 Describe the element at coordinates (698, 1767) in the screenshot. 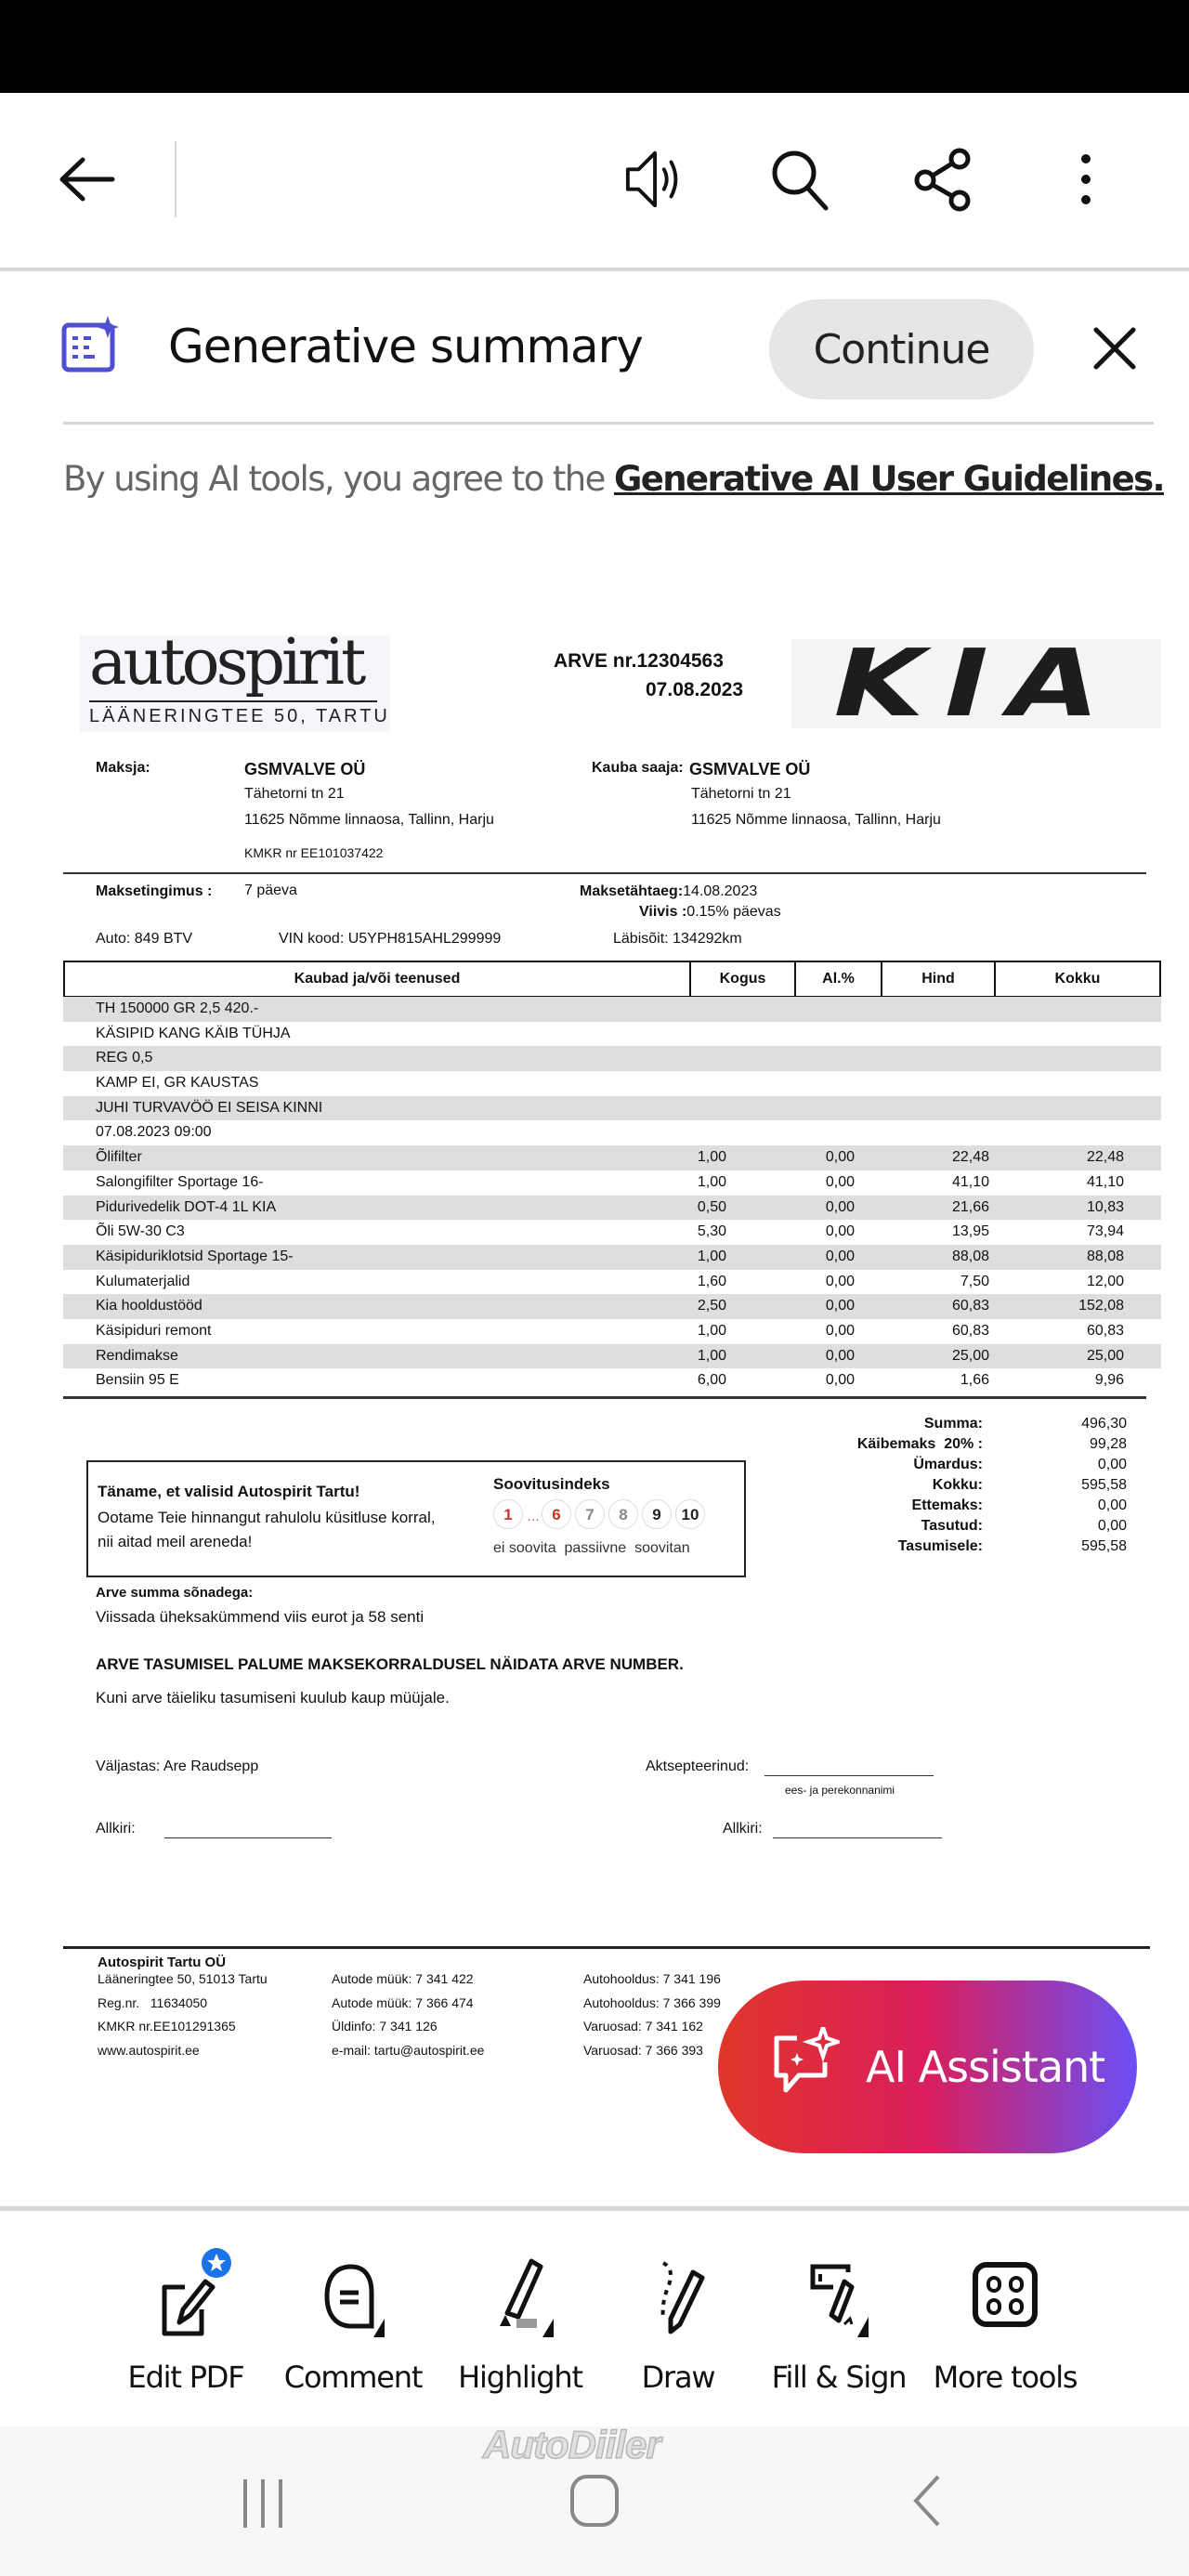

I see `accepted-label: Aktsepteerinud:` at that location.